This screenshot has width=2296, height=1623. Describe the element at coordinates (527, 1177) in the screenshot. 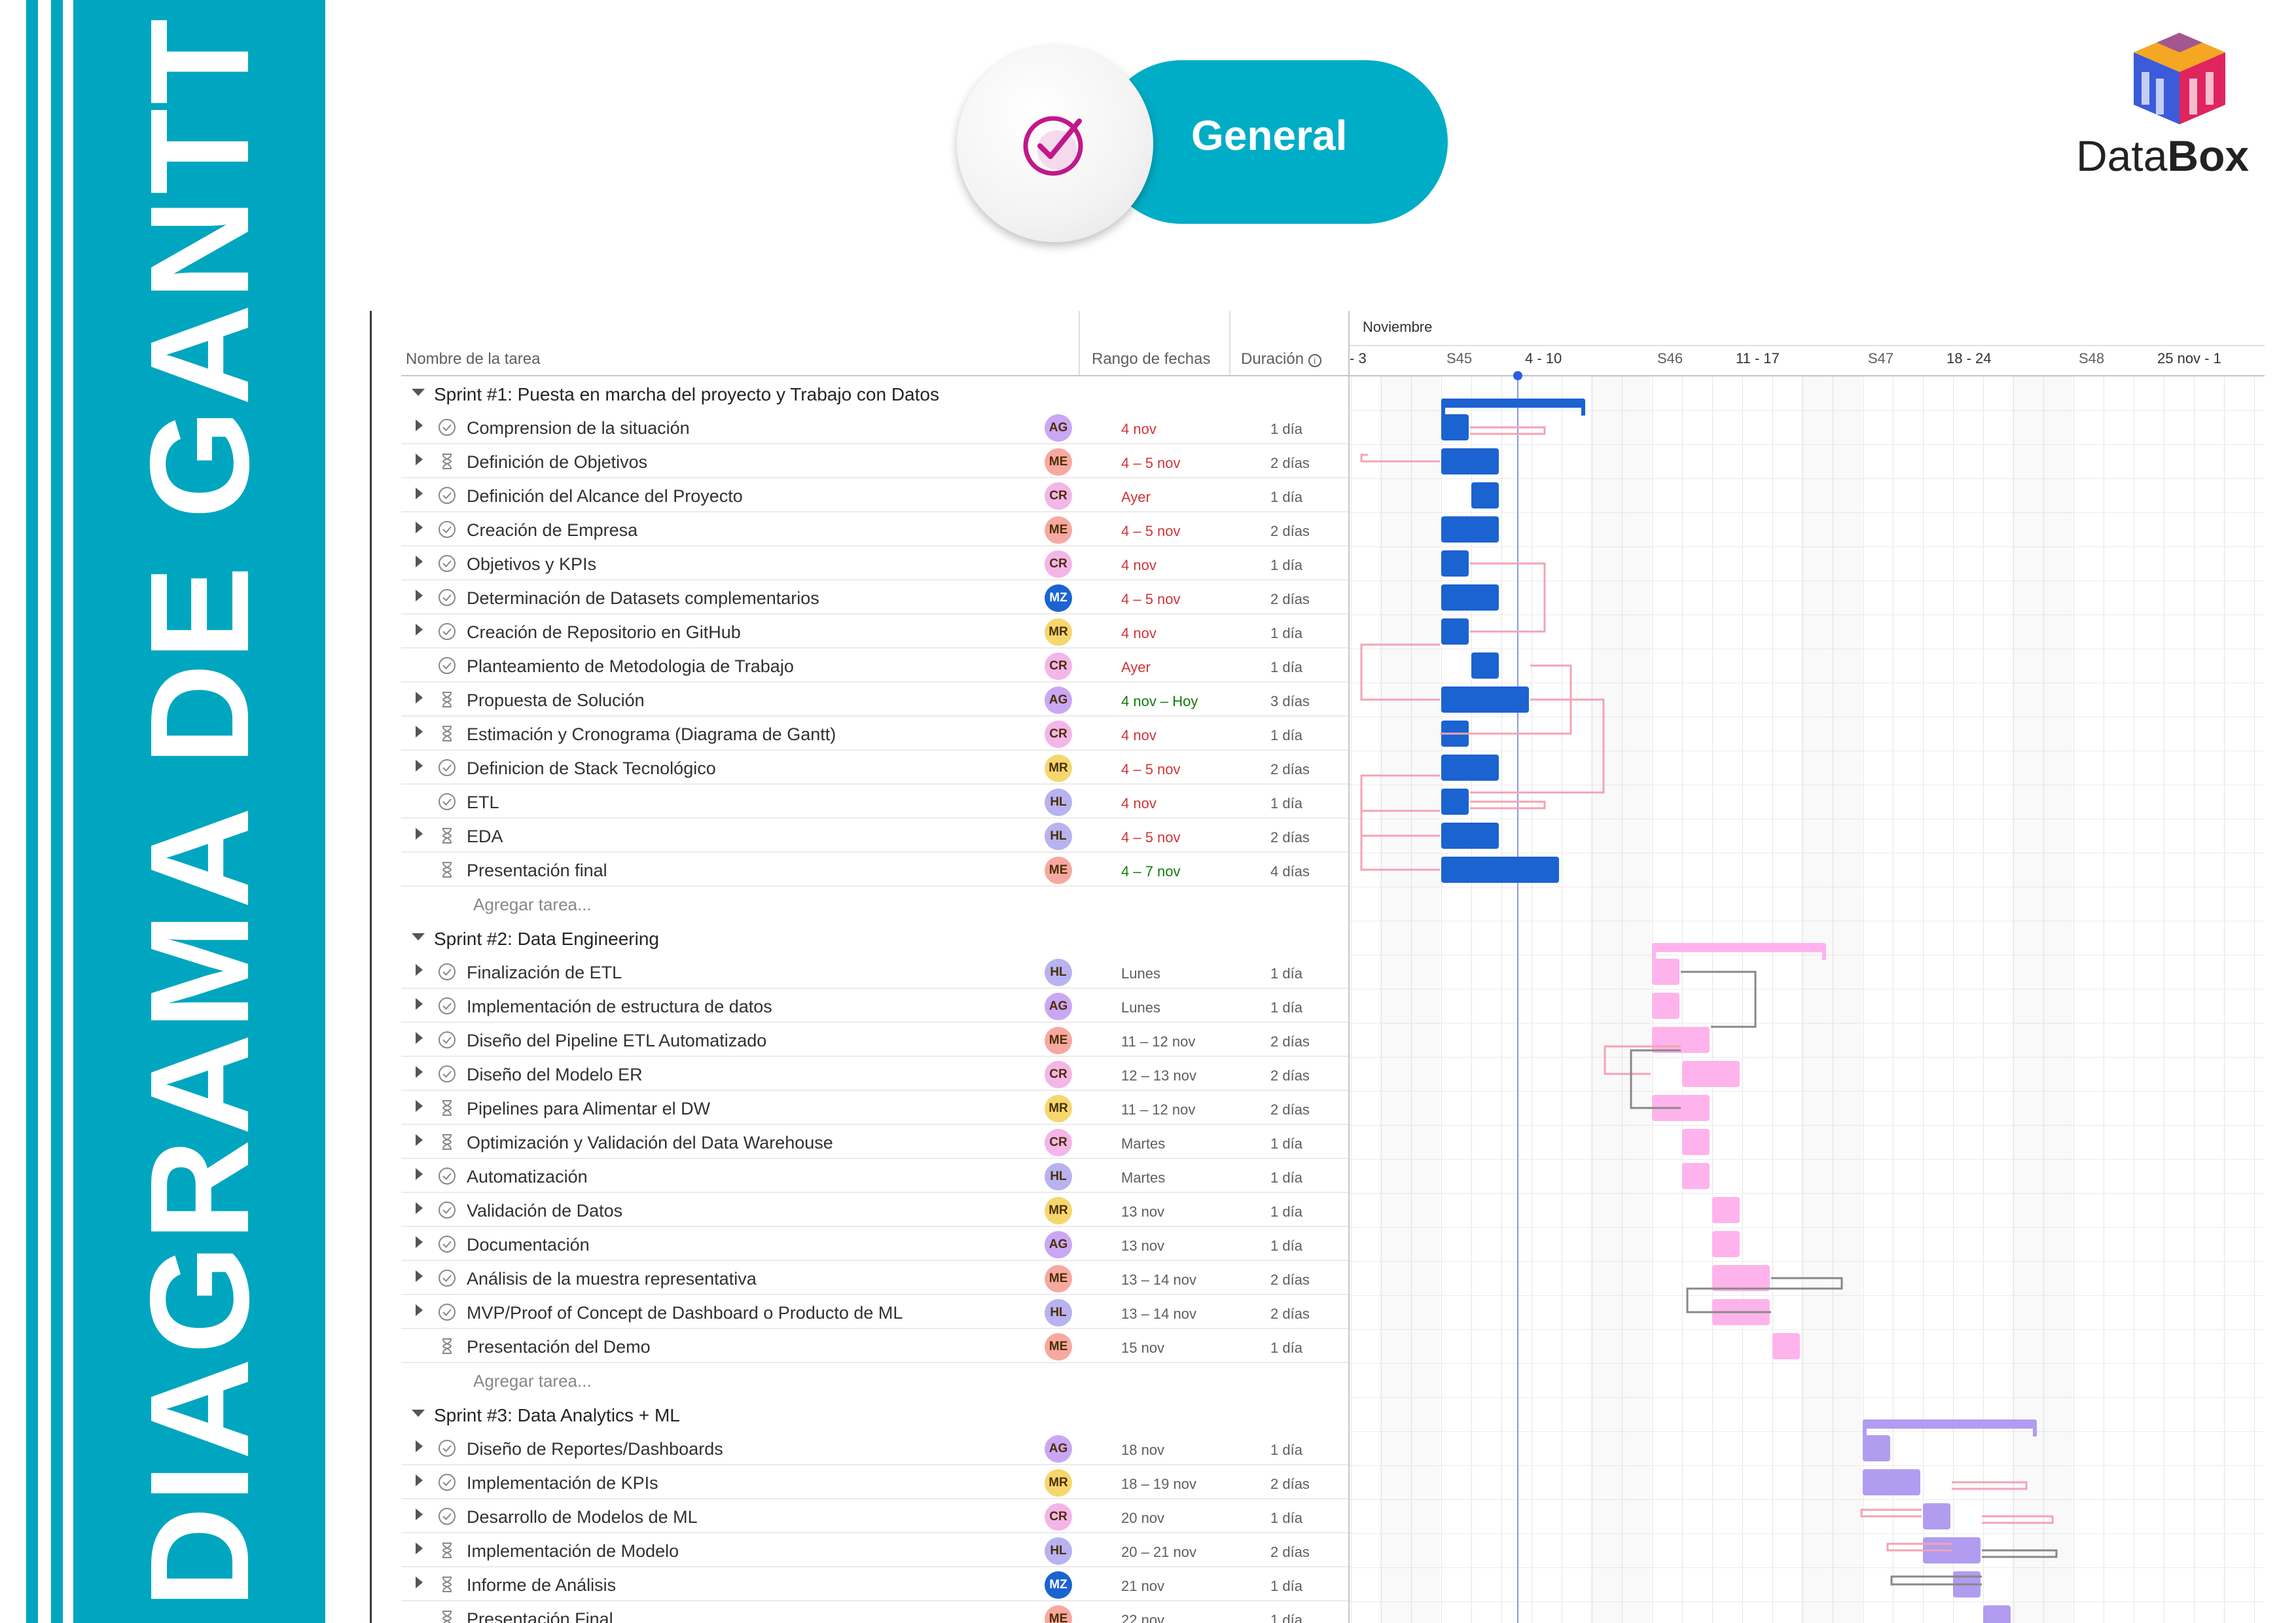

I see `task-name: Automatización` at that location.